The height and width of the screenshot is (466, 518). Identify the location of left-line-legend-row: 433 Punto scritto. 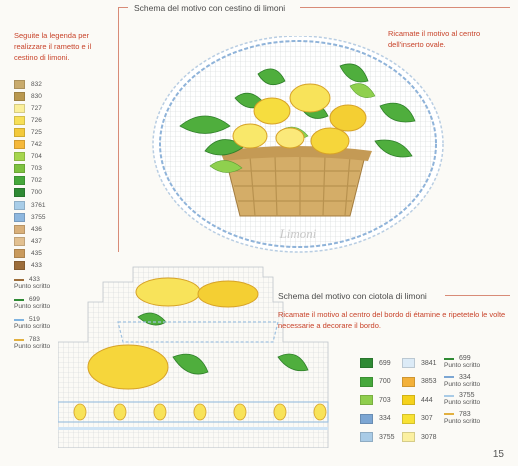
(32, 285).